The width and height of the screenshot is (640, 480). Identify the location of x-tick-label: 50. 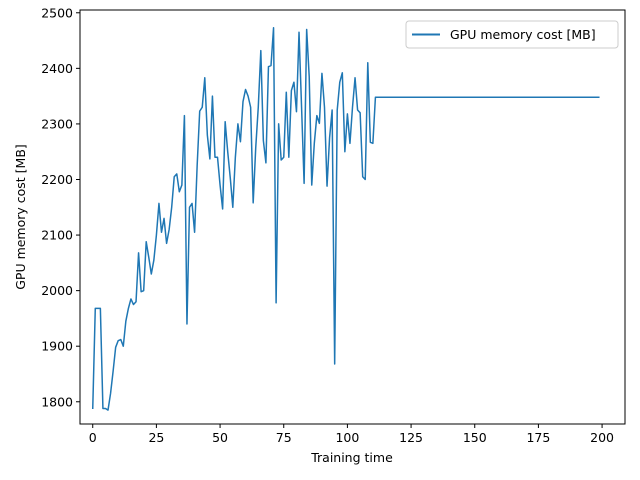
(220, 437).